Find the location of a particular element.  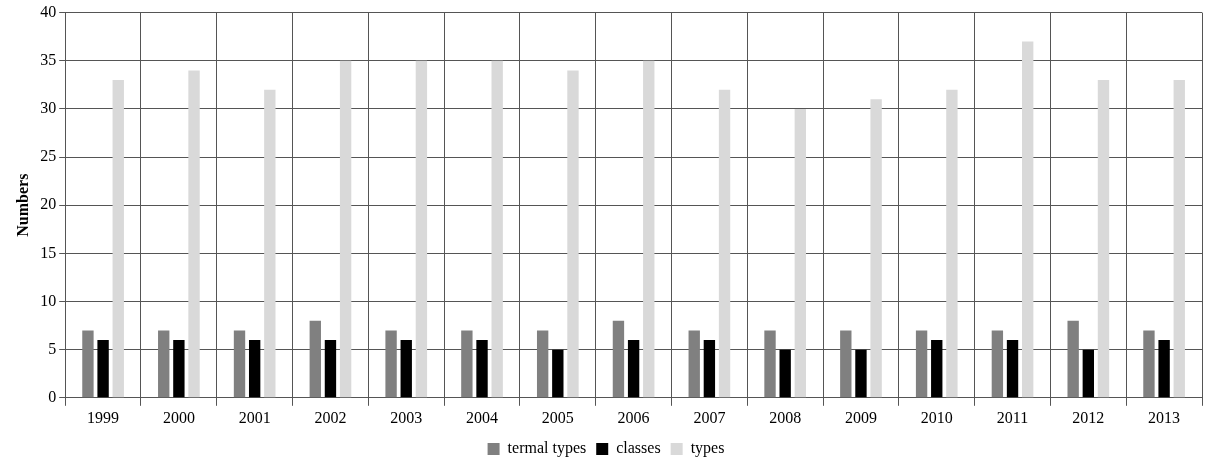

y-tick-label: 15 is located at coordinates (48, 252).